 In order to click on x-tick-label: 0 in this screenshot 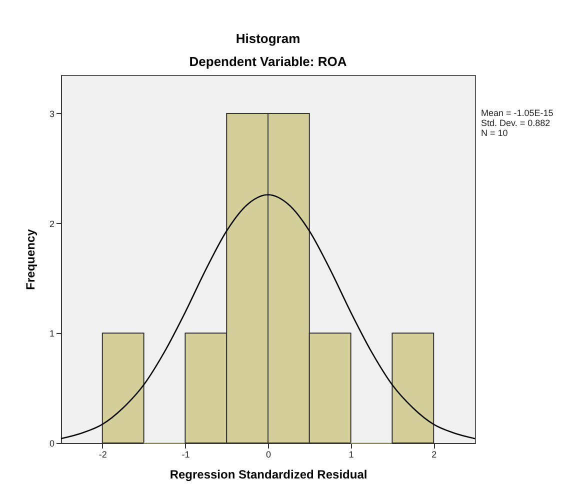, I will do `click(269, 455)`.